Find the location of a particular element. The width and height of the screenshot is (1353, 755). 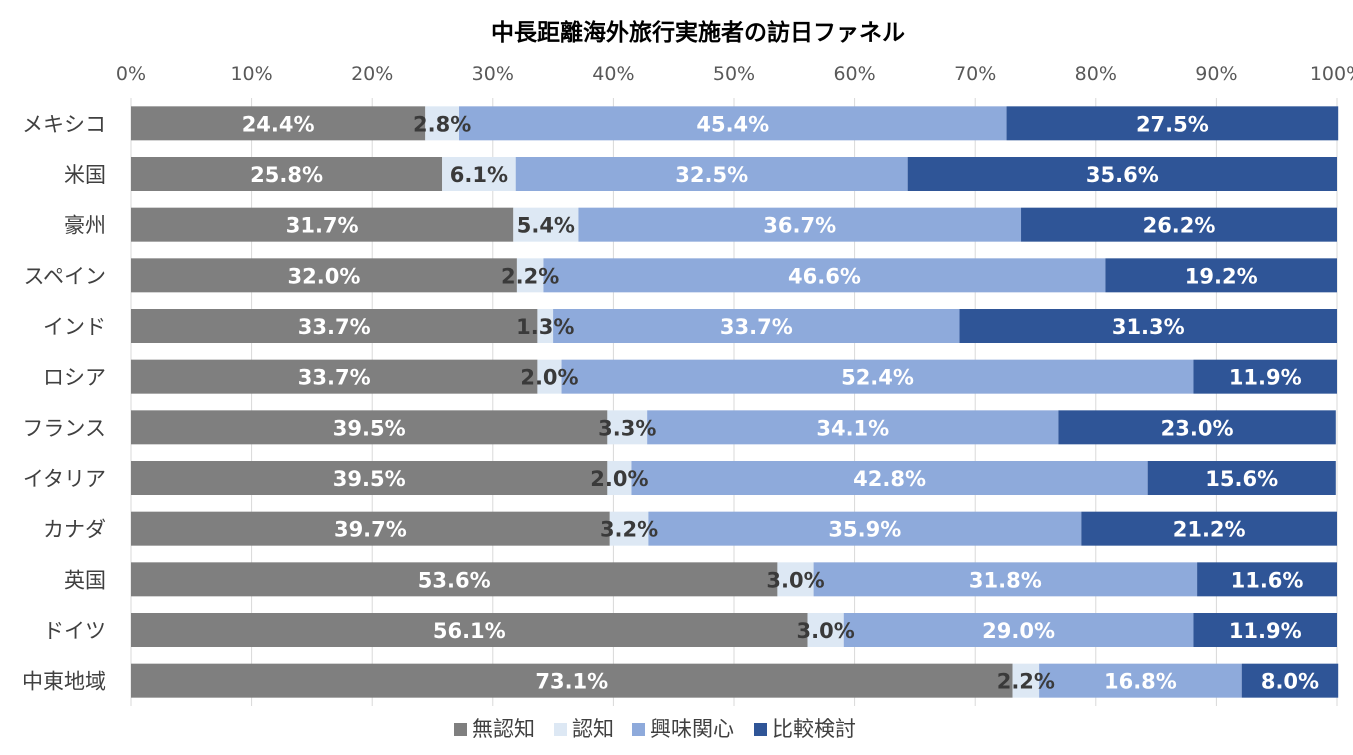

legend-label: 興味関心 is located at coordinates (692, 729).